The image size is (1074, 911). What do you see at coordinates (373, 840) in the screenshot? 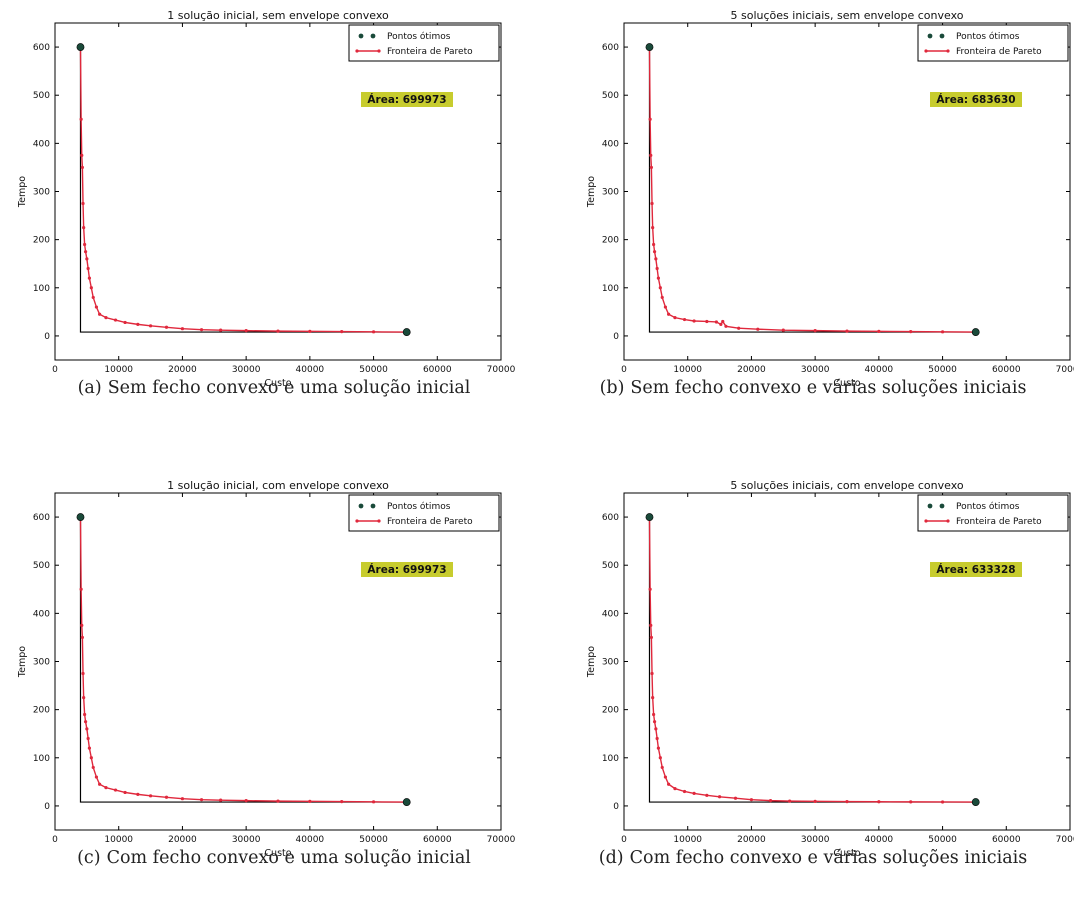
I see `x-tick-label: 50000` at bounding box center [373, 840].